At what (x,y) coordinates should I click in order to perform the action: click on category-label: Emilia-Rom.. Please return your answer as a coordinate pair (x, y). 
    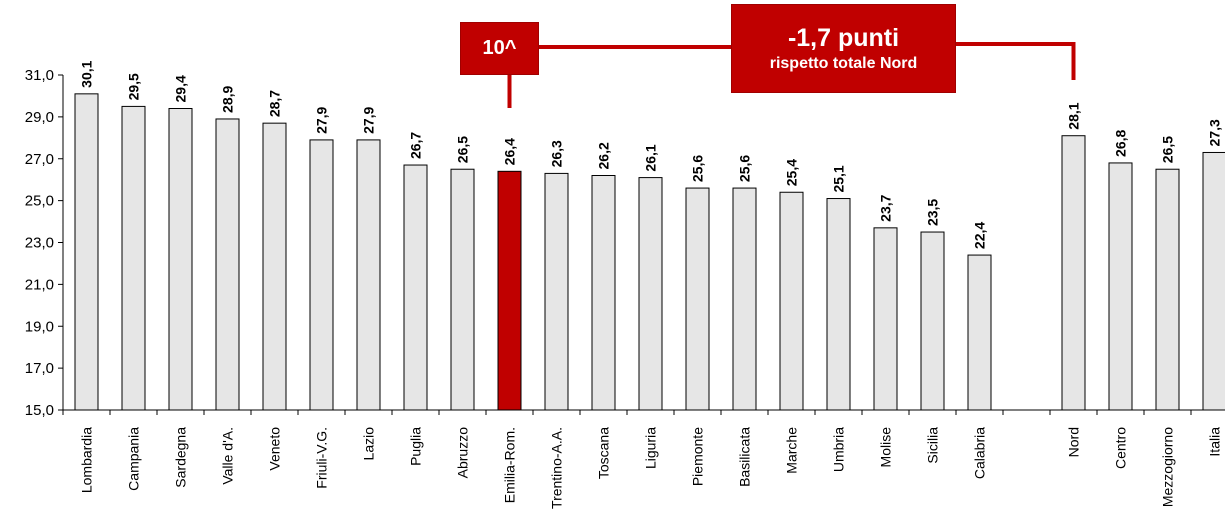
    Looking at the image, I should click on (510, 465).